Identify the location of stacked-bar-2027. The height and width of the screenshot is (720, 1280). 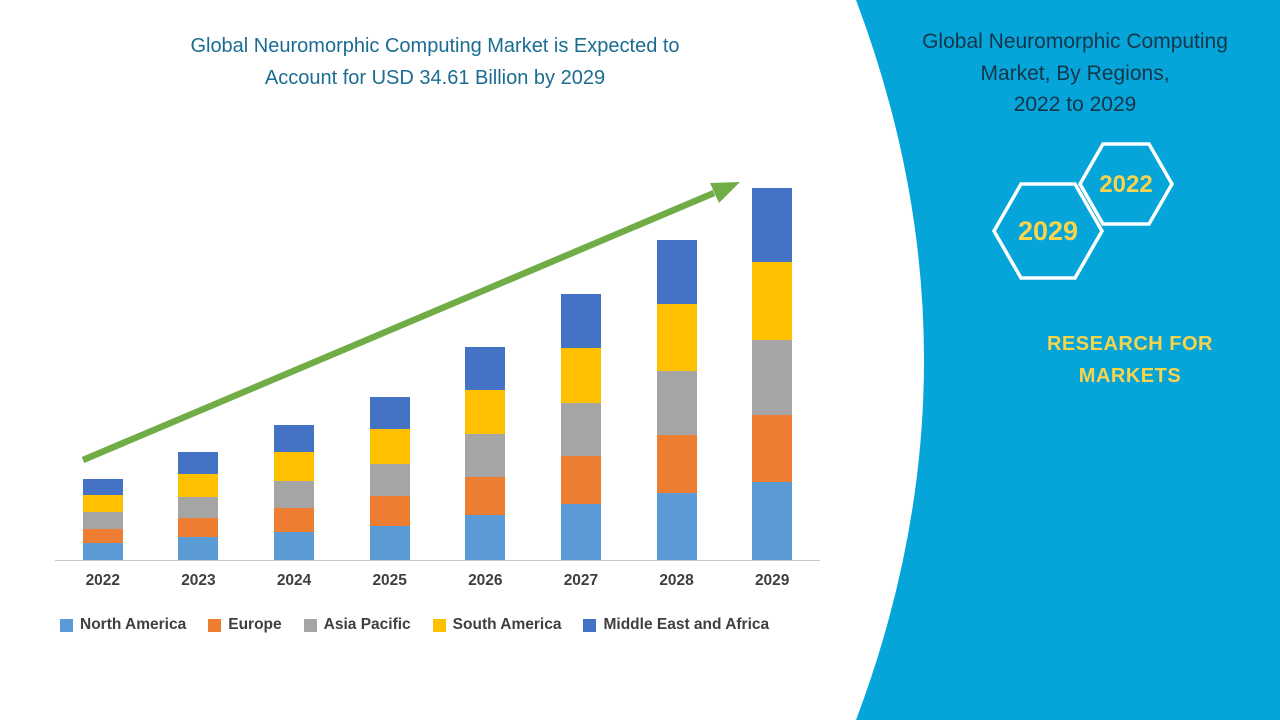
(580, 427).